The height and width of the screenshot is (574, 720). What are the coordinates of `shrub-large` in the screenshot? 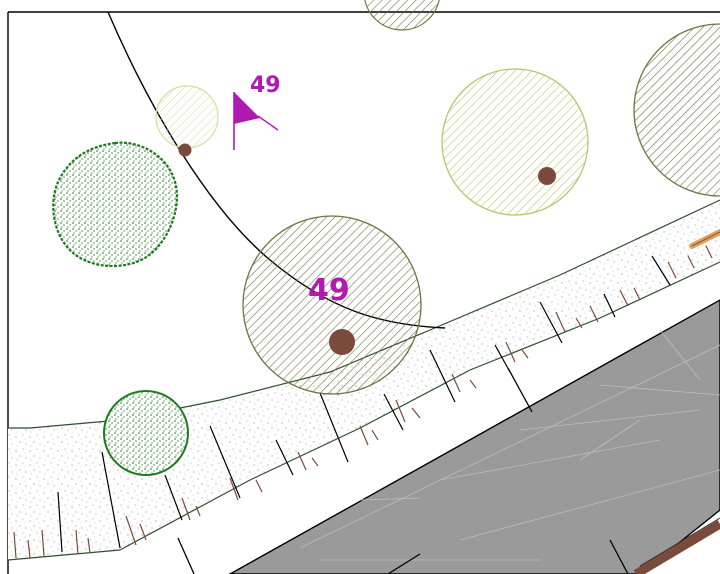 It's located at (115, 204).